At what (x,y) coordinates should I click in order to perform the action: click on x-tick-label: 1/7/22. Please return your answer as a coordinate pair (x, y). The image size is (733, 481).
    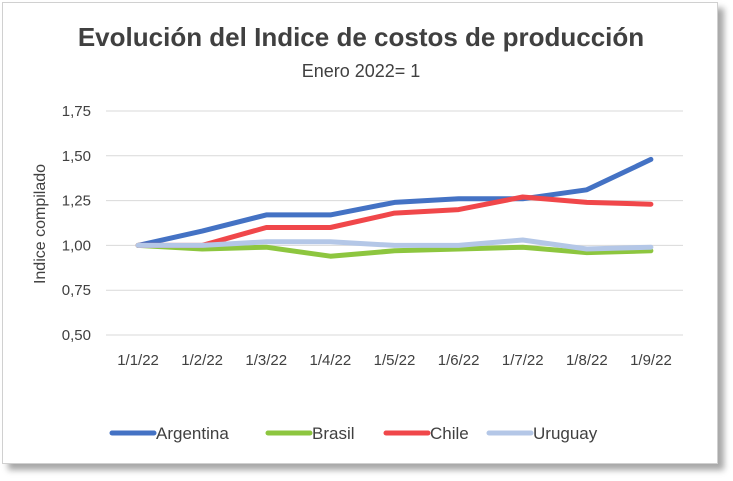
    Looking at the image, I should click on (523, 360).